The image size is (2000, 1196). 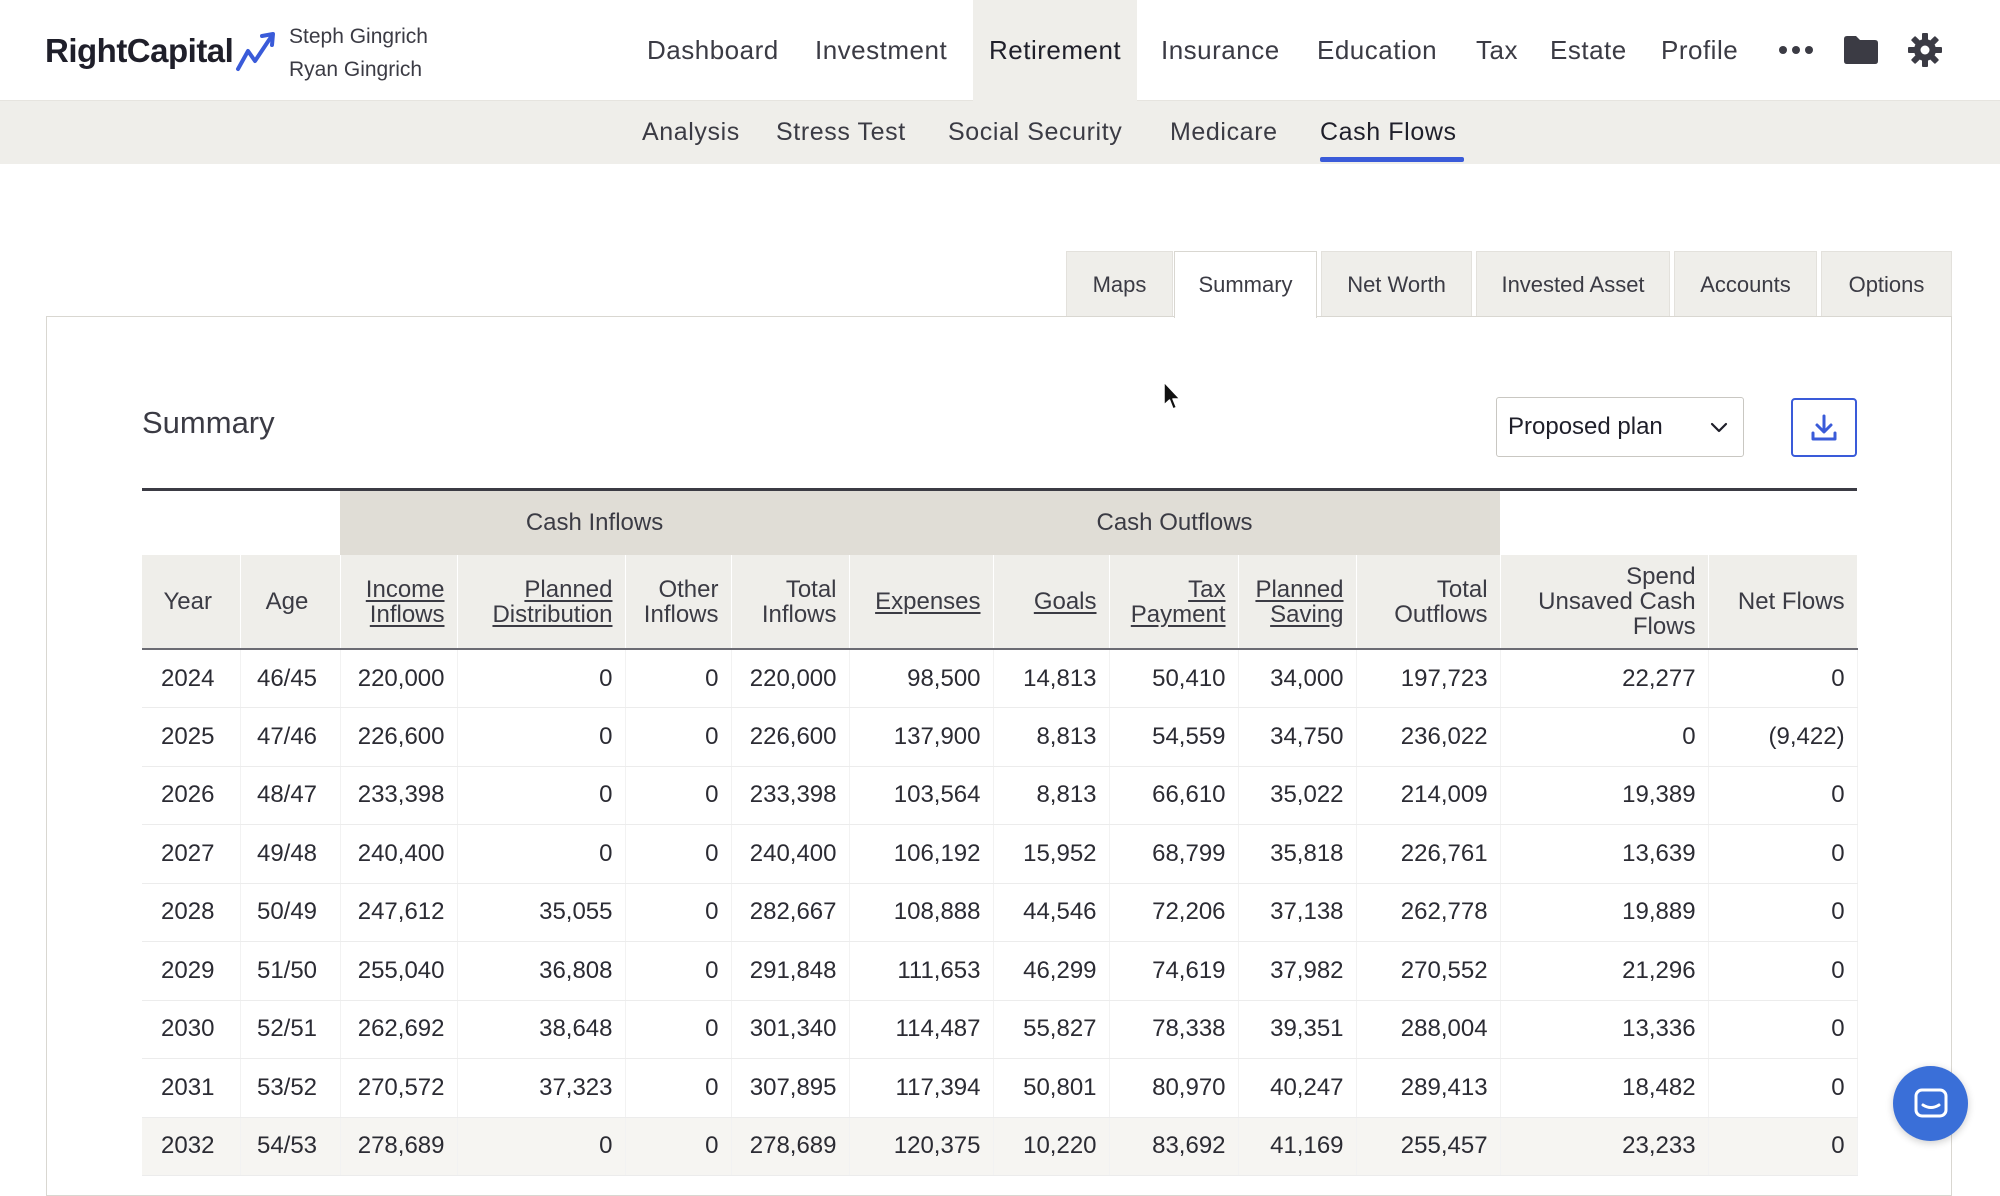 I want to click on cell-planned-saving: 35,818, so click(x=1297, y=854).